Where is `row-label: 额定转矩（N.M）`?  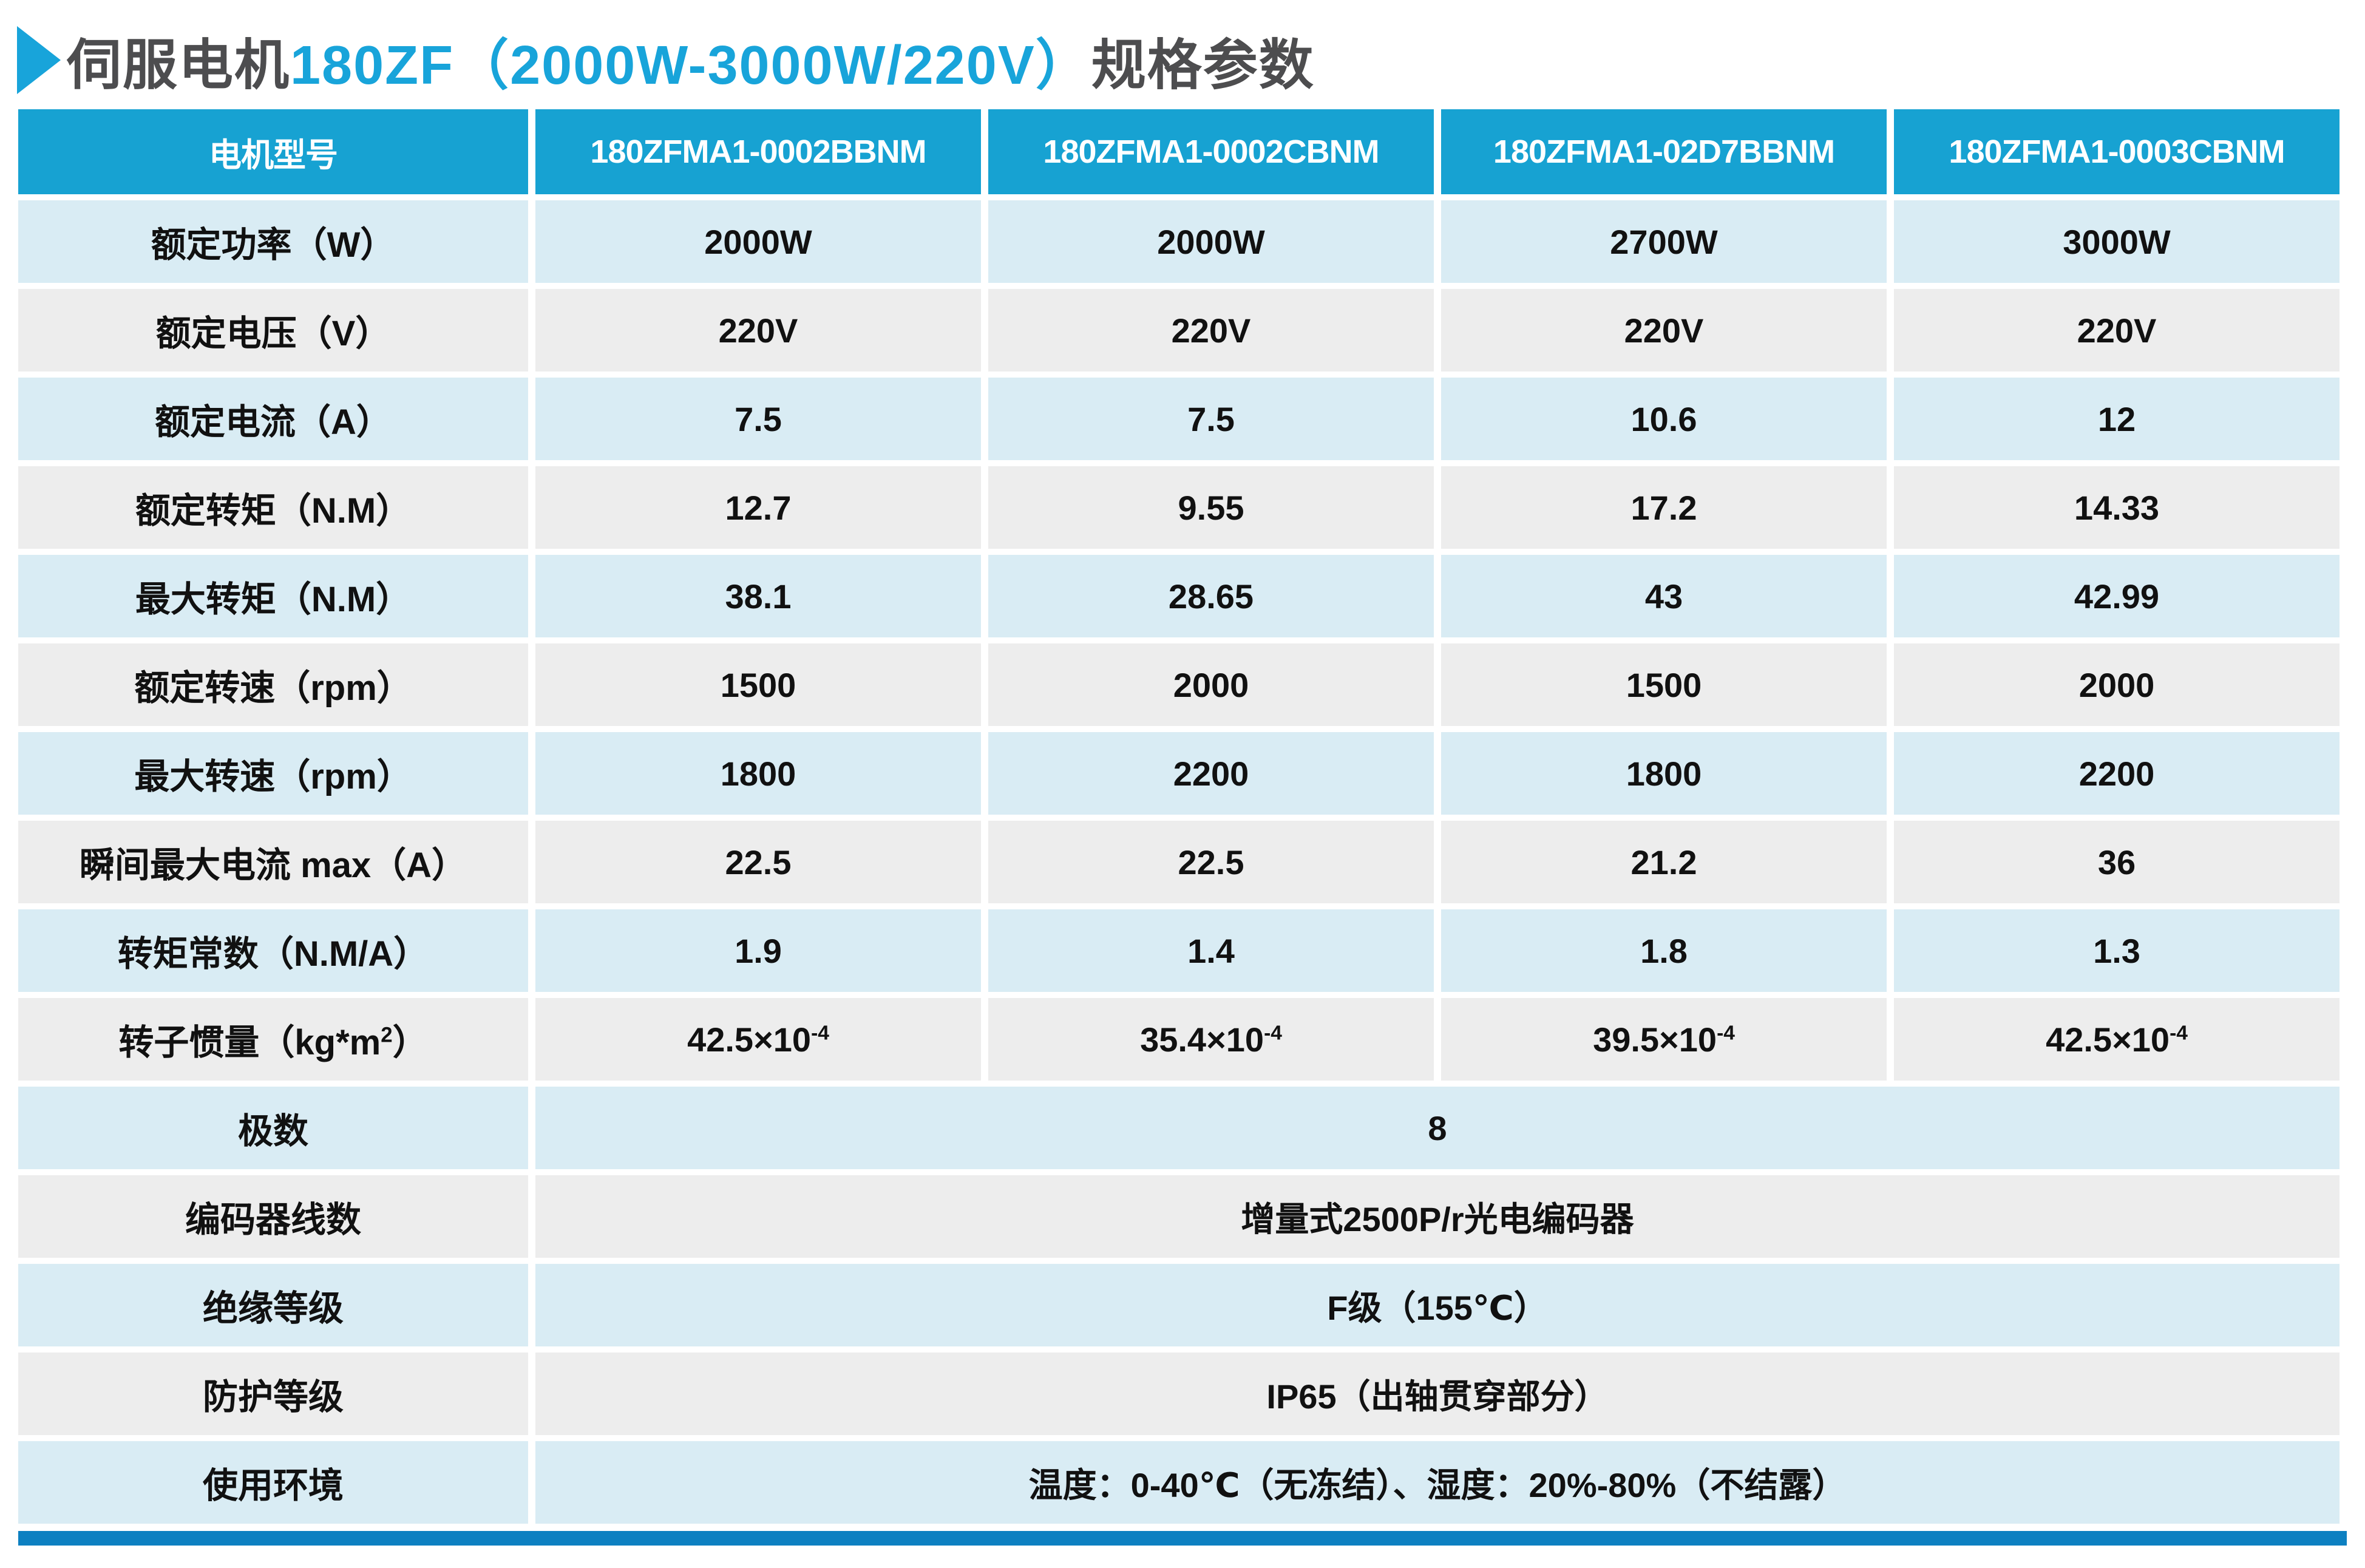 row-label: 额定转矩（N.M） is located at coordinates (273, 507).